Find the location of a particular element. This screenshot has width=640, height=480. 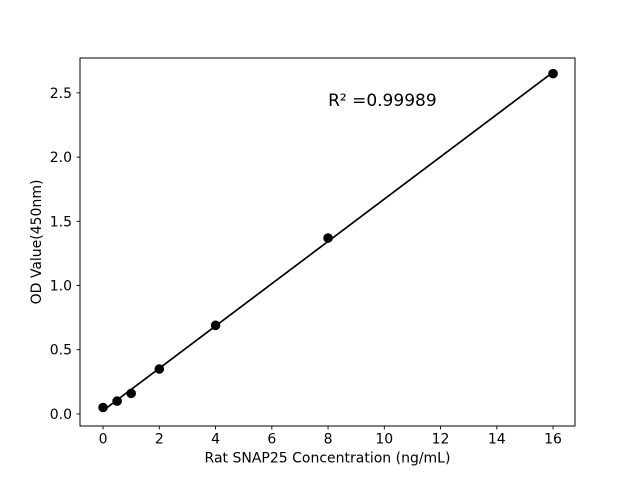

x-tick-label: 2 is located at coordinates (159, 440).